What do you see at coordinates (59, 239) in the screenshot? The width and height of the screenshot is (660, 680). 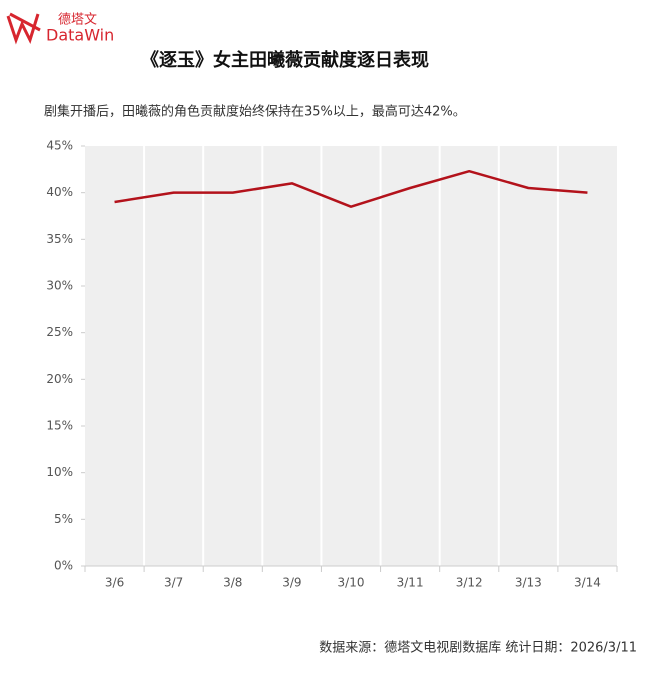 I see `y-tick-label: 35%` at bounding box center [59, 239].